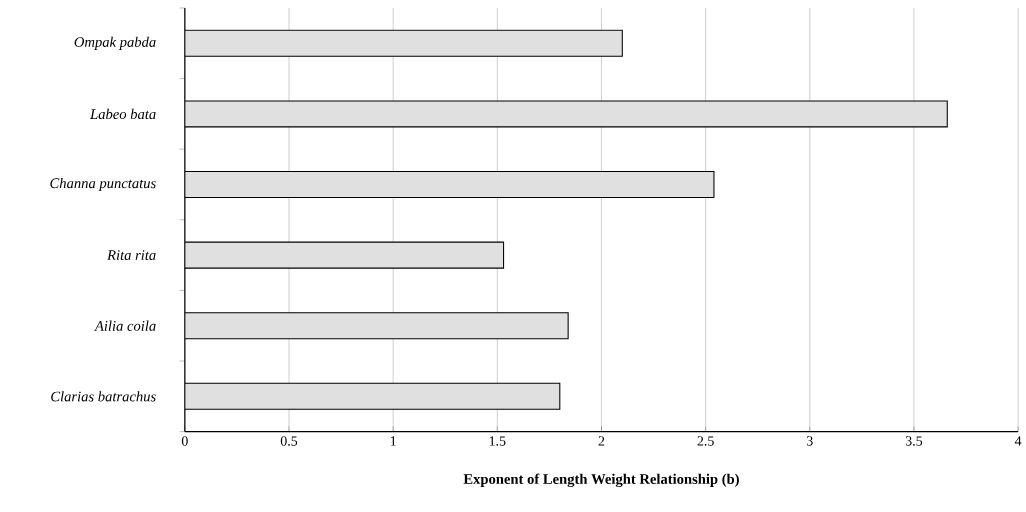  I want to click on y-tick-label: Ailia coila, so click(125, 326).